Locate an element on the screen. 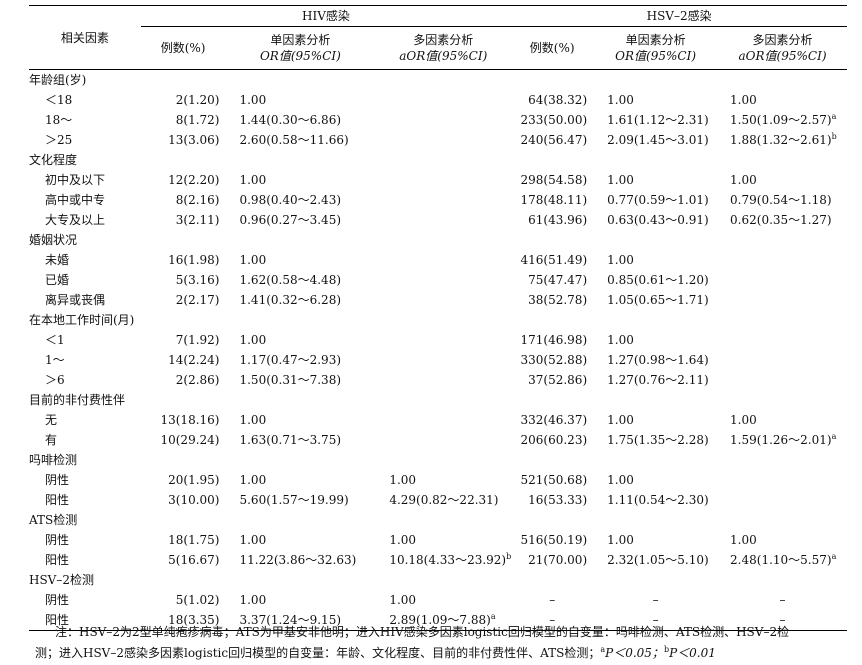  group-label: 吗啡检测 is located at coordinates (53, 460).